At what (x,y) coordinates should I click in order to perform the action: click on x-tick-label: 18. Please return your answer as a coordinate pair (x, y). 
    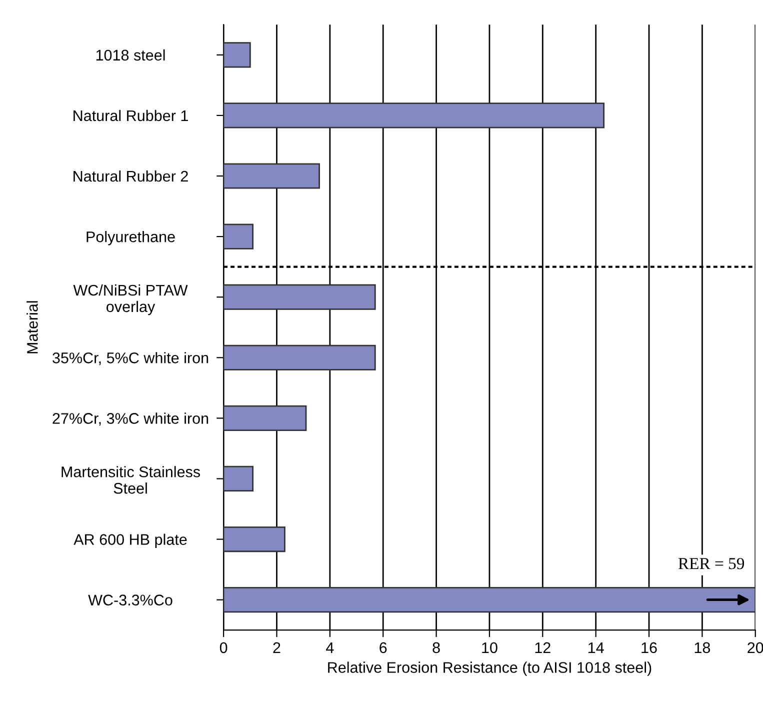
    Looking at the image, I should click on (702, 648).